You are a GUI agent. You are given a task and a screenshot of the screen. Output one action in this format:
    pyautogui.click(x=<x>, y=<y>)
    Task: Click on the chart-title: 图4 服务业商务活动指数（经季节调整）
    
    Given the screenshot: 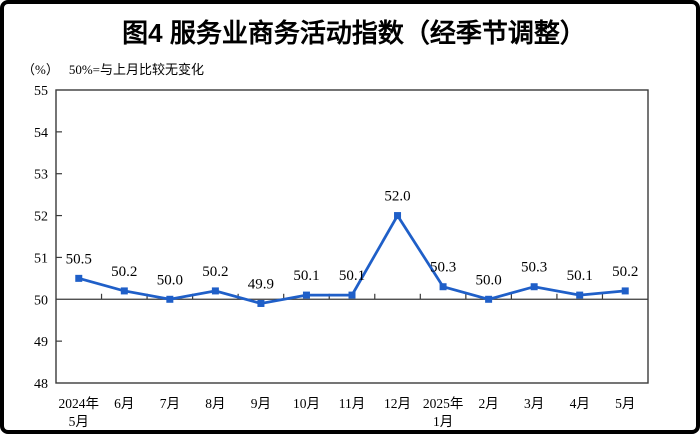 What is the action you would take?
    pyautogui.click(x=354, y=33)
    